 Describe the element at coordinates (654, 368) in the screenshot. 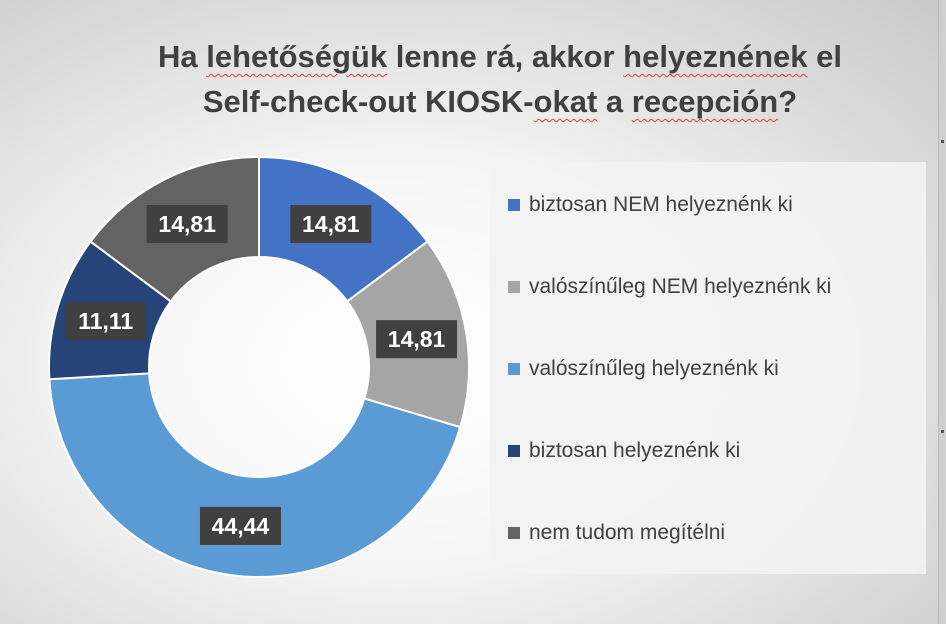

I see `legend-label: valószínűleg helyeznénk ki` at that location.